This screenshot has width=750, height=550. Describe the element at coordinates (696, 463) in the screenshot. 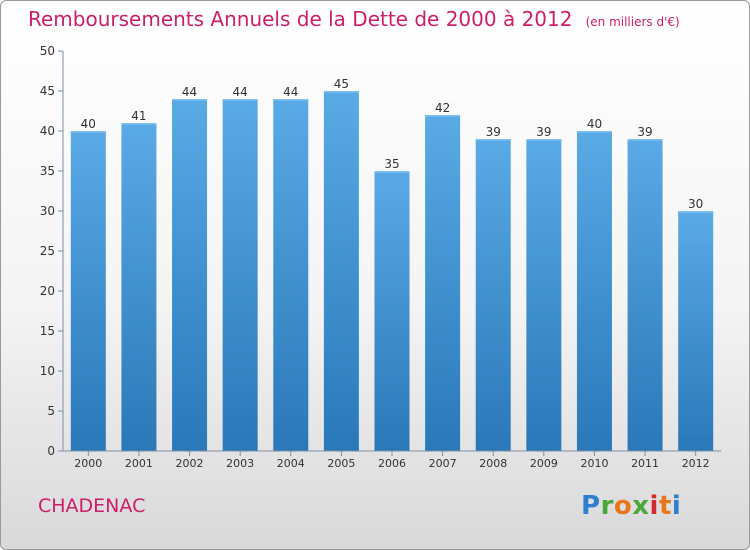

I see `x-tick-label-2012: 2012` at that location.